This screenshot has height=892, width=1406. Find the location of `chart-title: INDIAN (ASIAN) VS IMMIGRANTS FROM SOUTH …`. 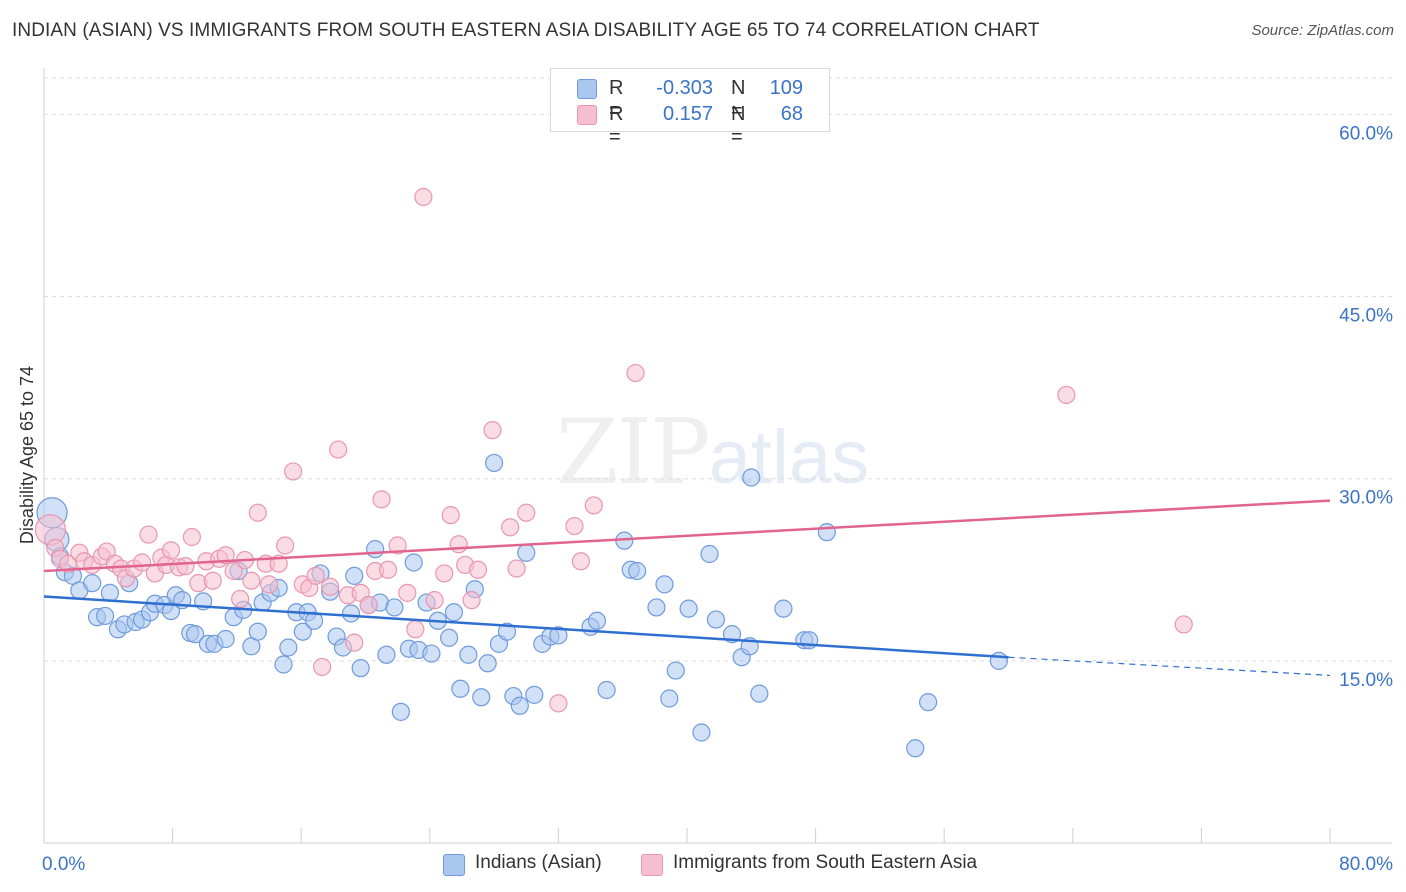

chart-title: INDIAN (ASIAN) VS IMMIGRANTS FROM SOUTH … is located at coordinates (526, 30).